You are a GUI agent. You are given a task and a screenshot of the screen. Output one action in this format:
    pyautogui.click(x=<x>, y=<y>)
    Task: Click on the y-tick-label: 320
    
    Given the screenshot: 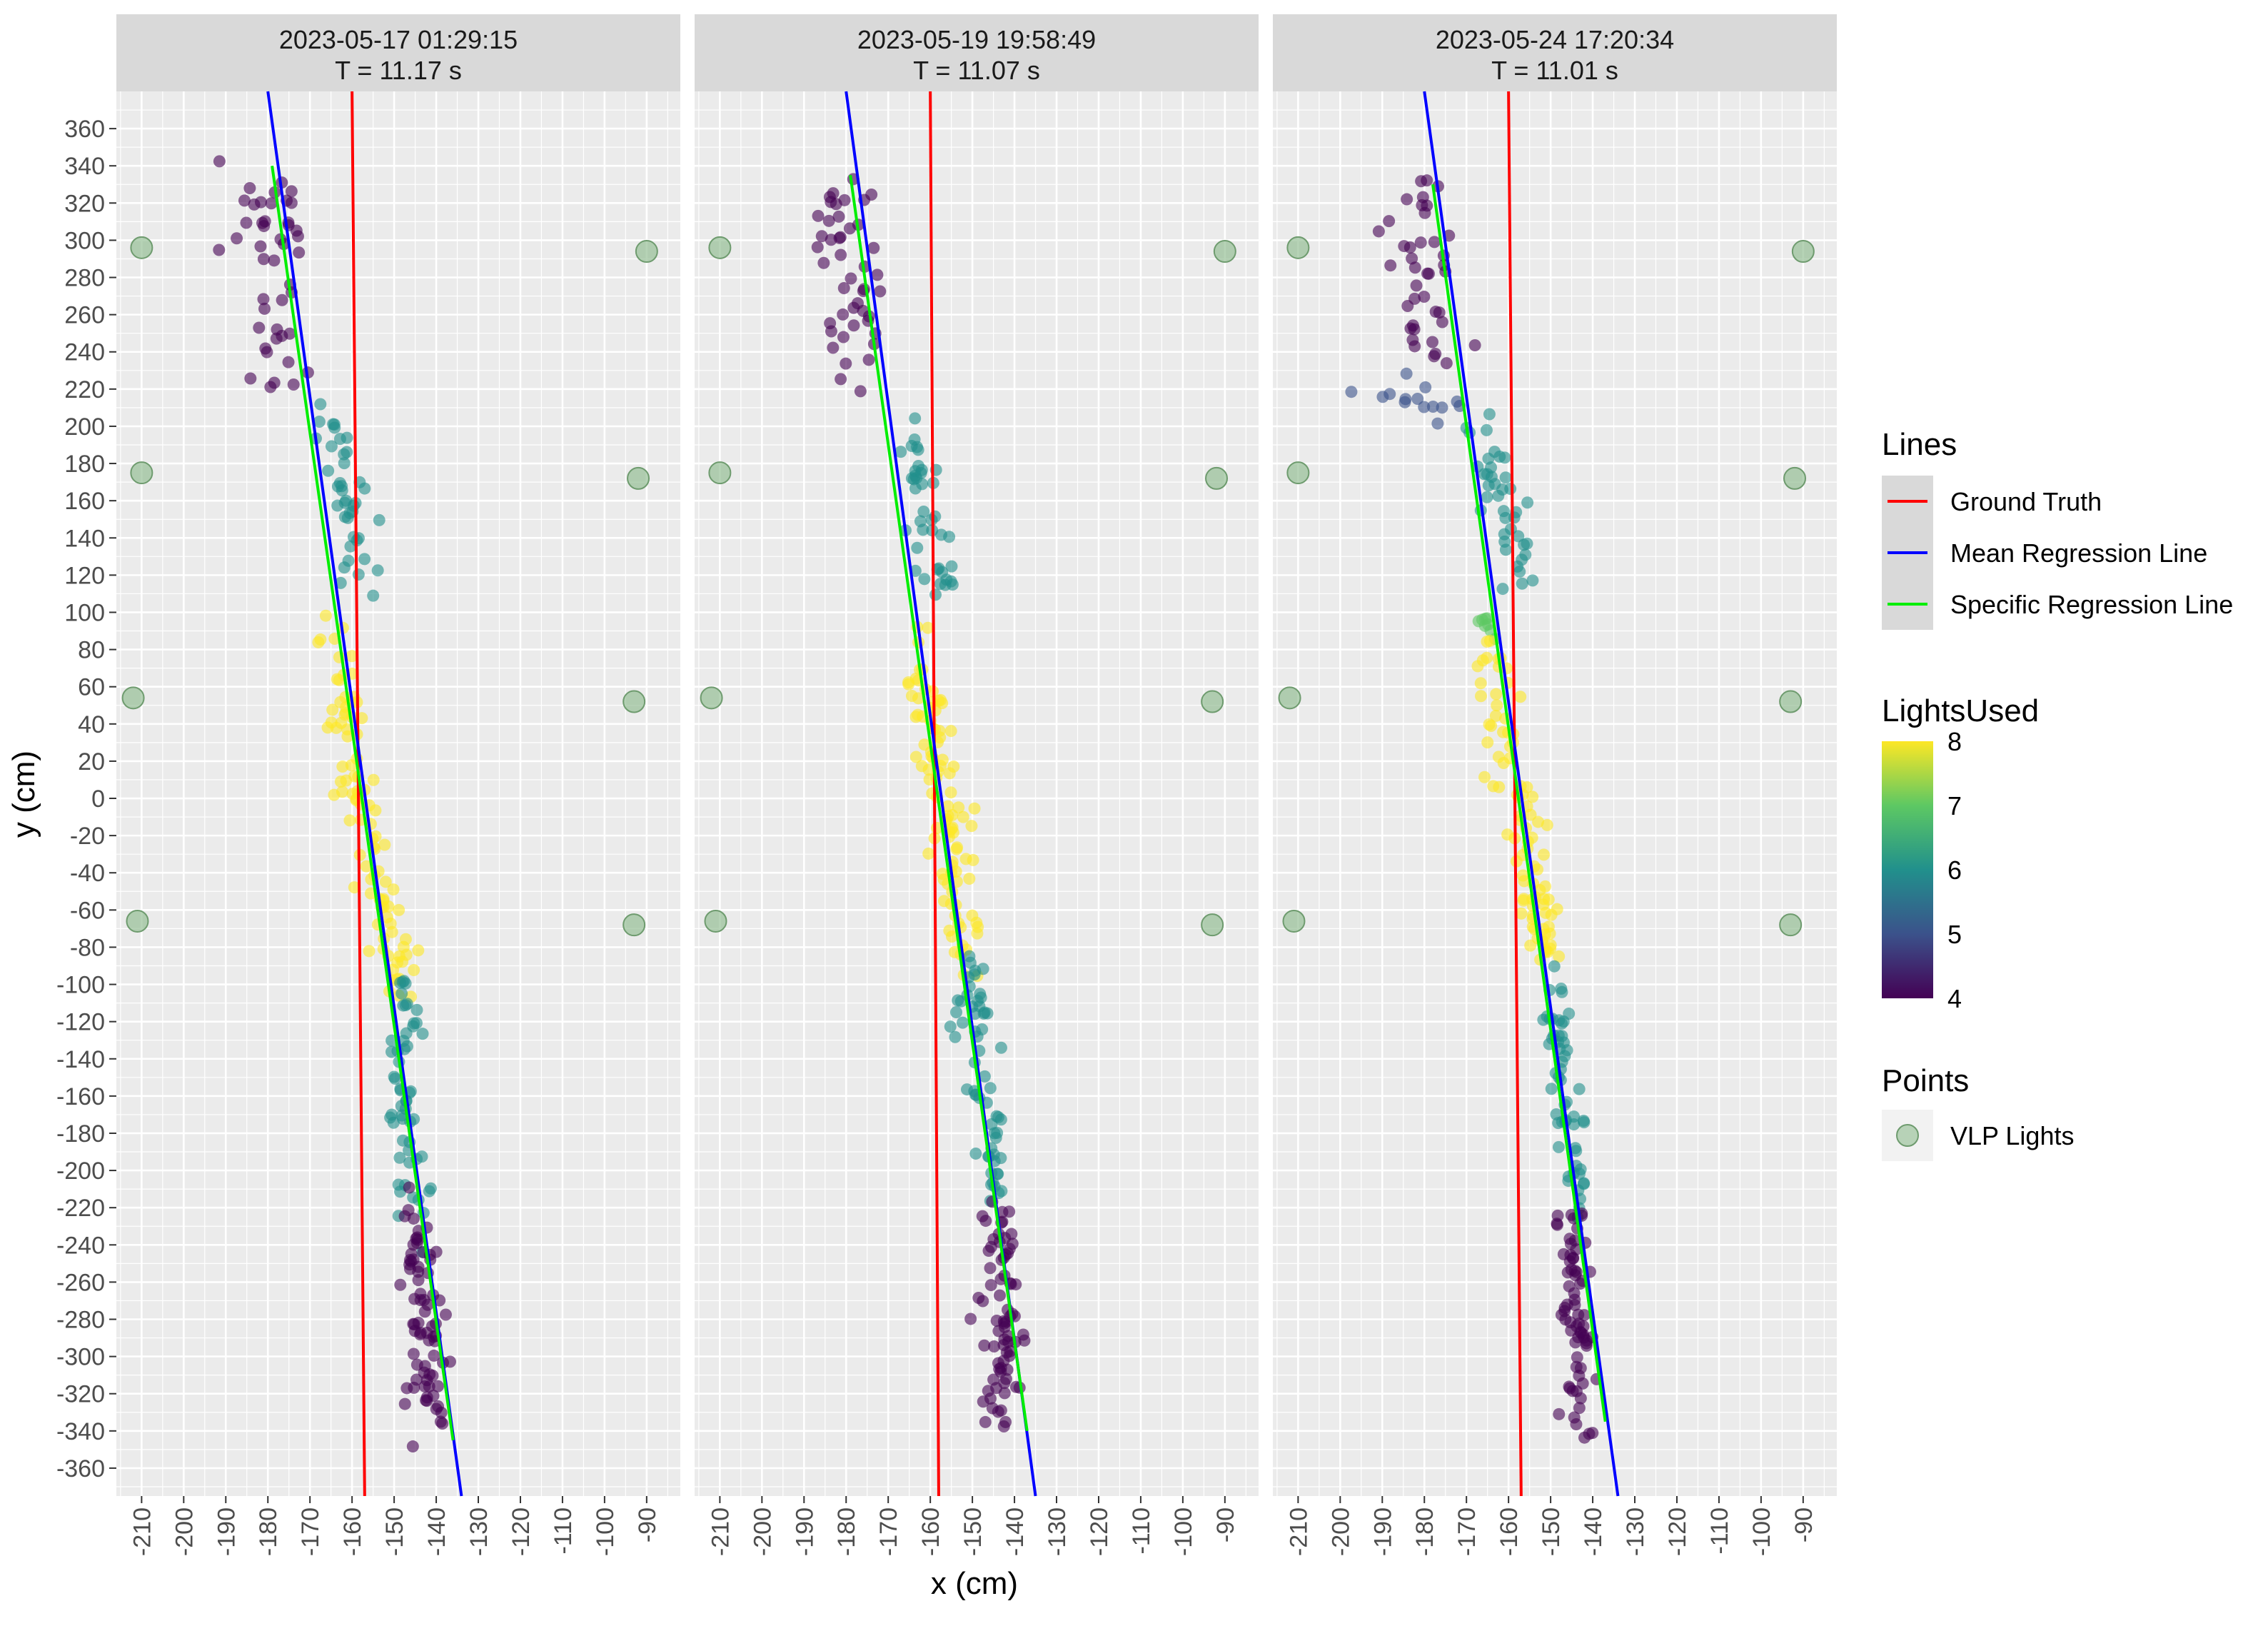 What is the action you would take?
    pyautogui.click(x=84, y=203)
    